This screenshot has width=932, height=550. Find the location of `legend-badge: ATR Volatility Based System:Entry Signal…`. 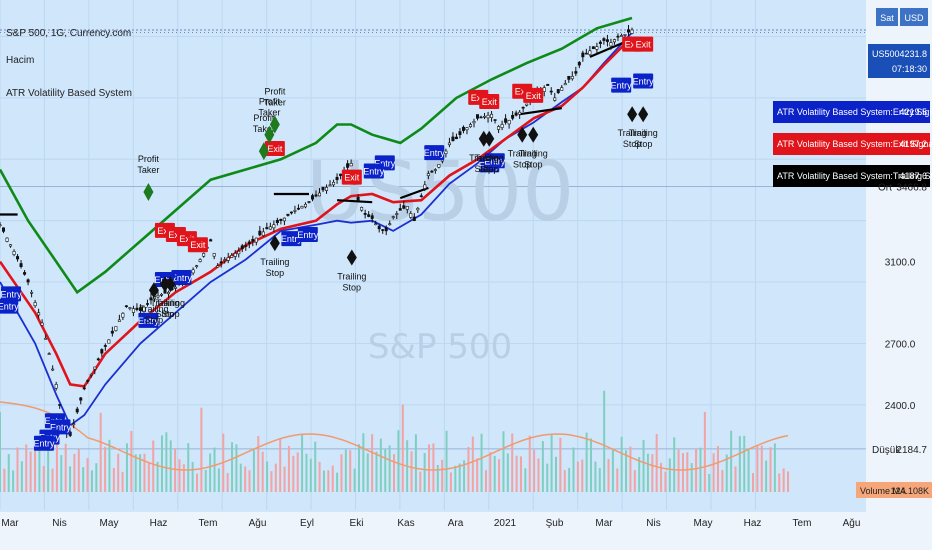

legend-badge: ATR Volatility Based System:Entry Signal… is located at coordinates (852, 112).